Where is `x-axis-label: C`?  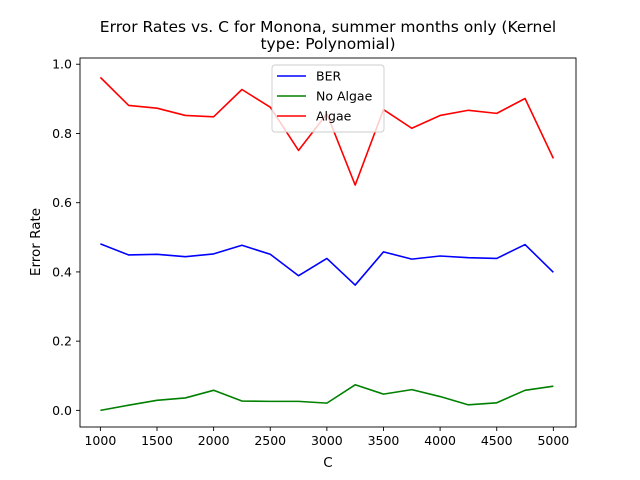
x-axis-label: C is located at coordinates (327, 463).